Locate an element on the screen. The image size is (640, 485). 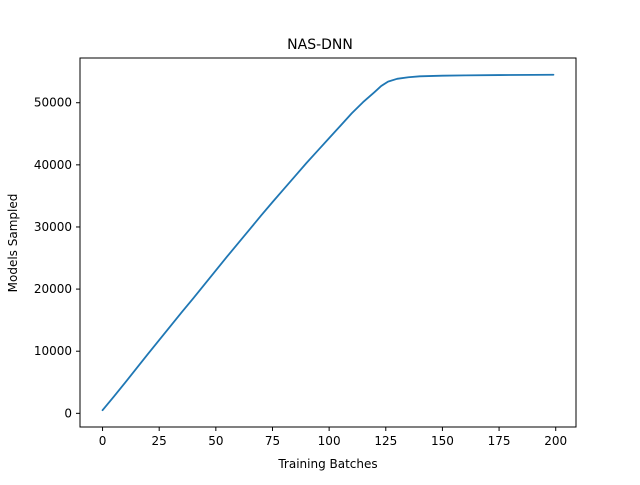
y-tick-label: 30000 is located at coordinates (53, 227).